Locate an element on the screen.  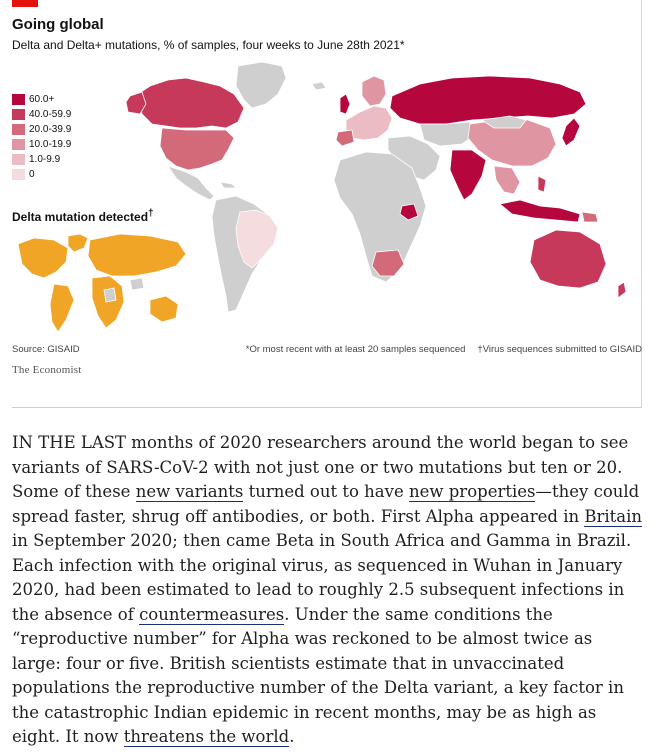
mongolia-shape is located at coordinates (503, 122).